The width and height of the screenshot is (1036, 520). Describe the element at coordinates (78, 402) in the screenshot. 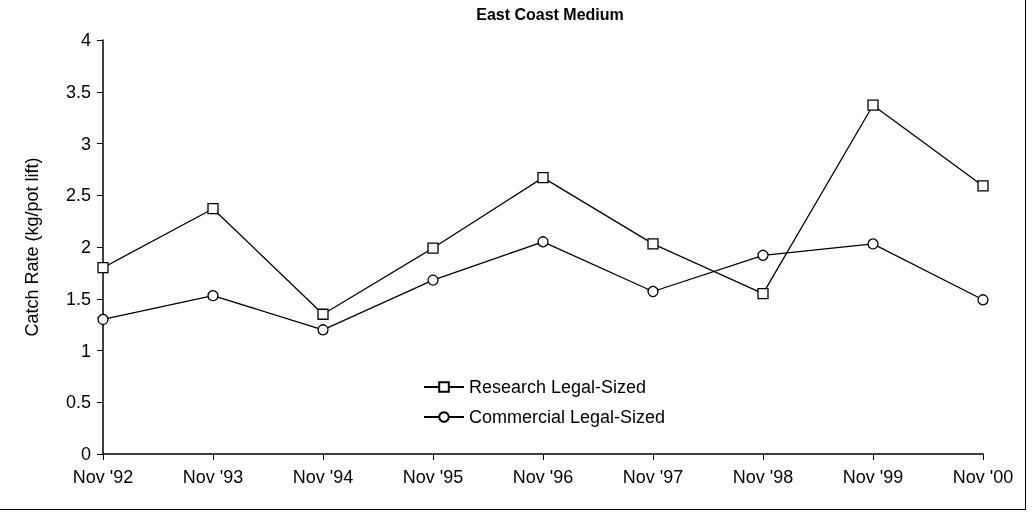

I see `y-tick-label: 0.5` at that location.